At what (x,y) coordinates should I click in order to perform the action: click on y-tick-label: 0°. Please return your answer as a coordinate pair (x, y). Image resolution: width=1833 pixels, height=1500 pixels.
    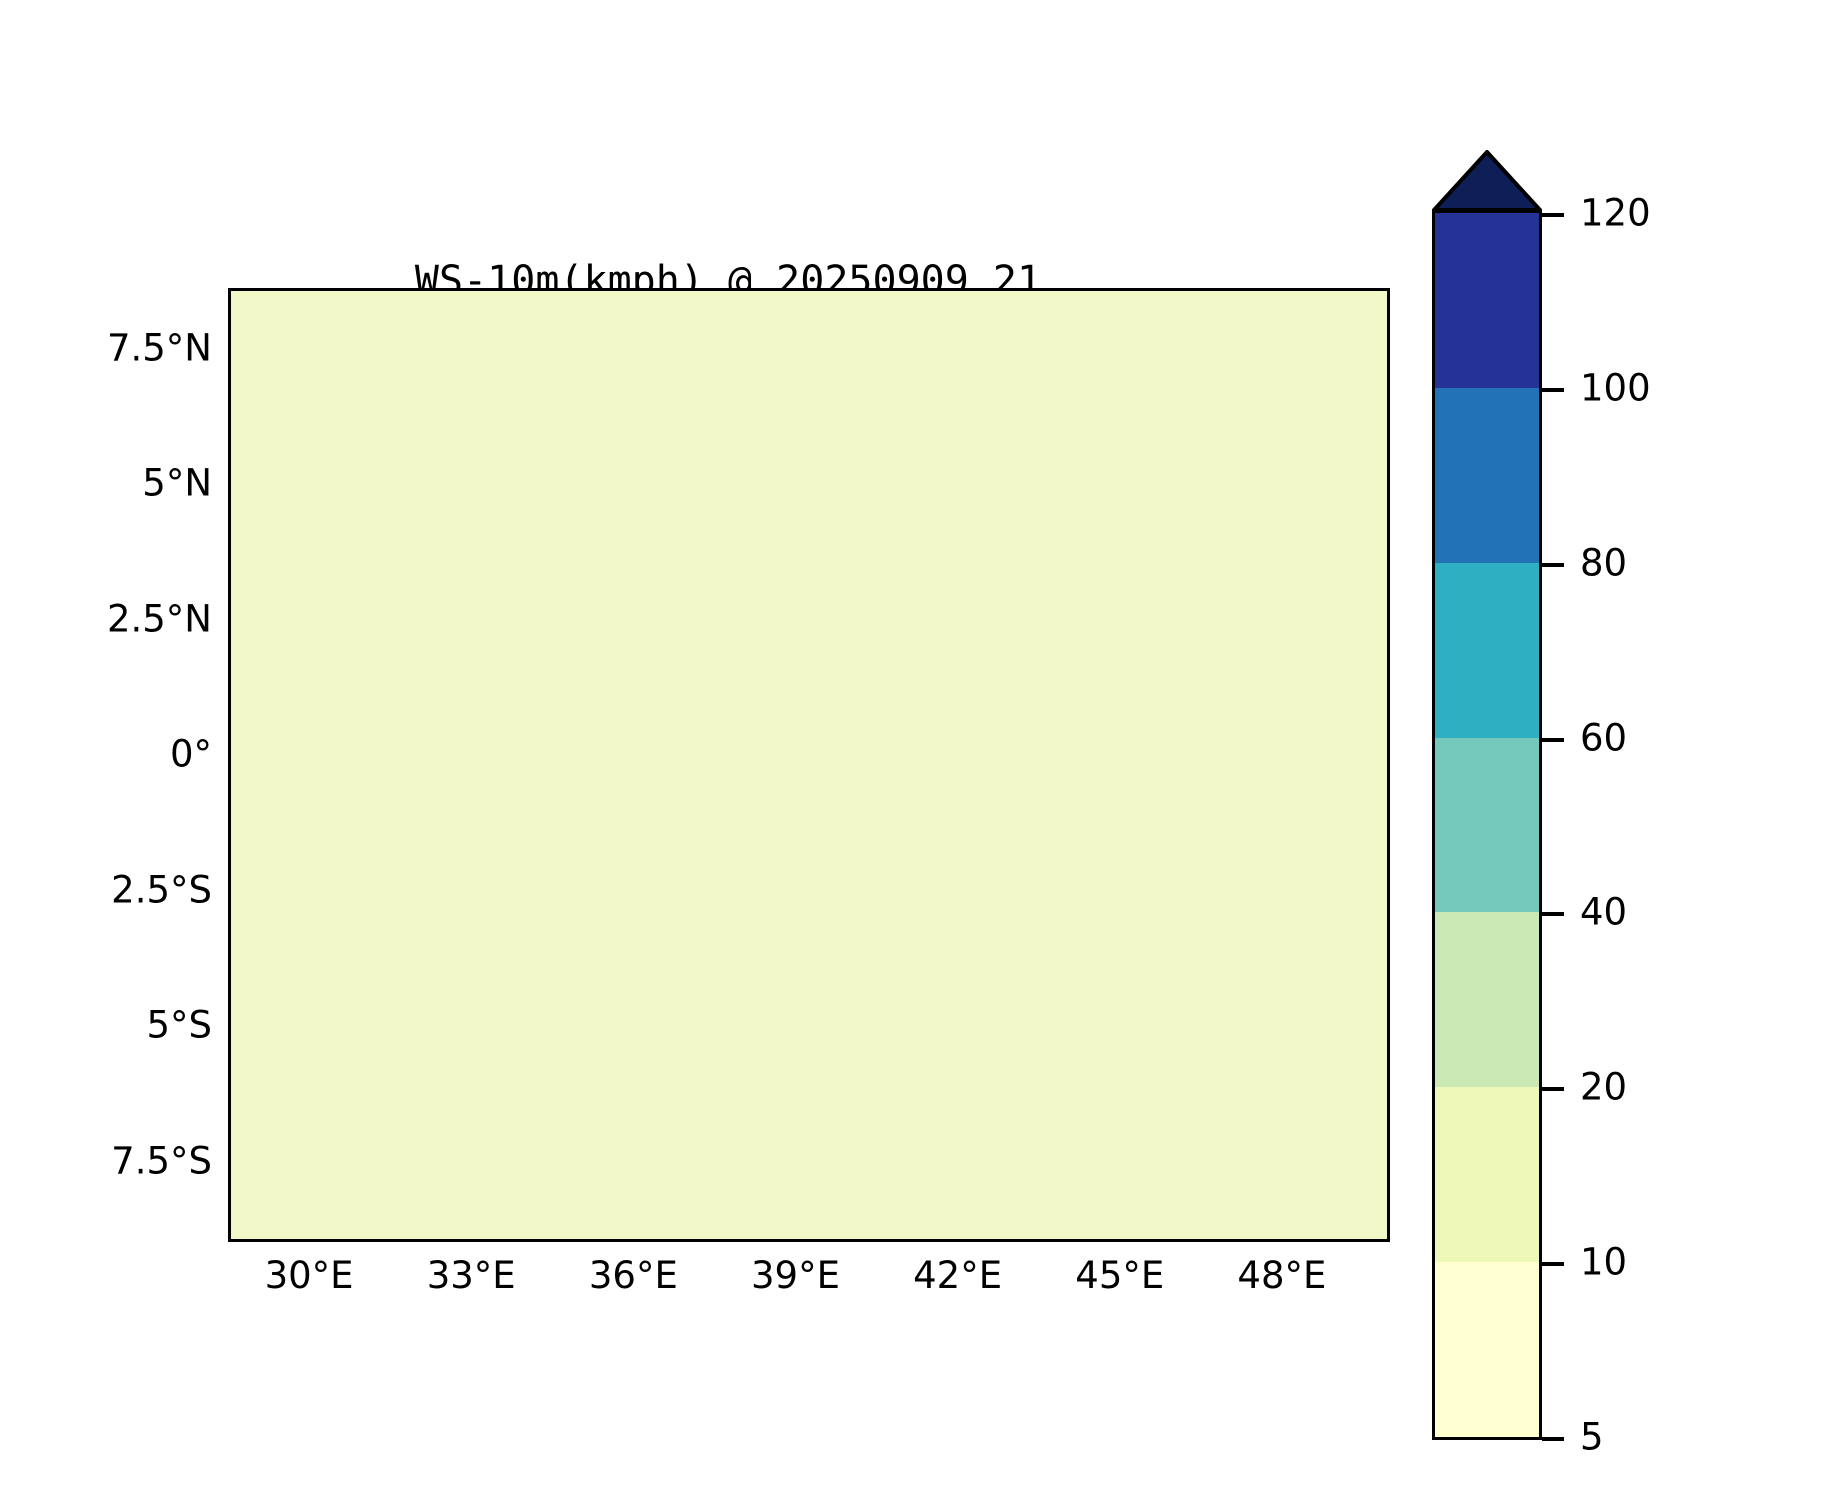
    Looking at the image, I should click on (190, 754).